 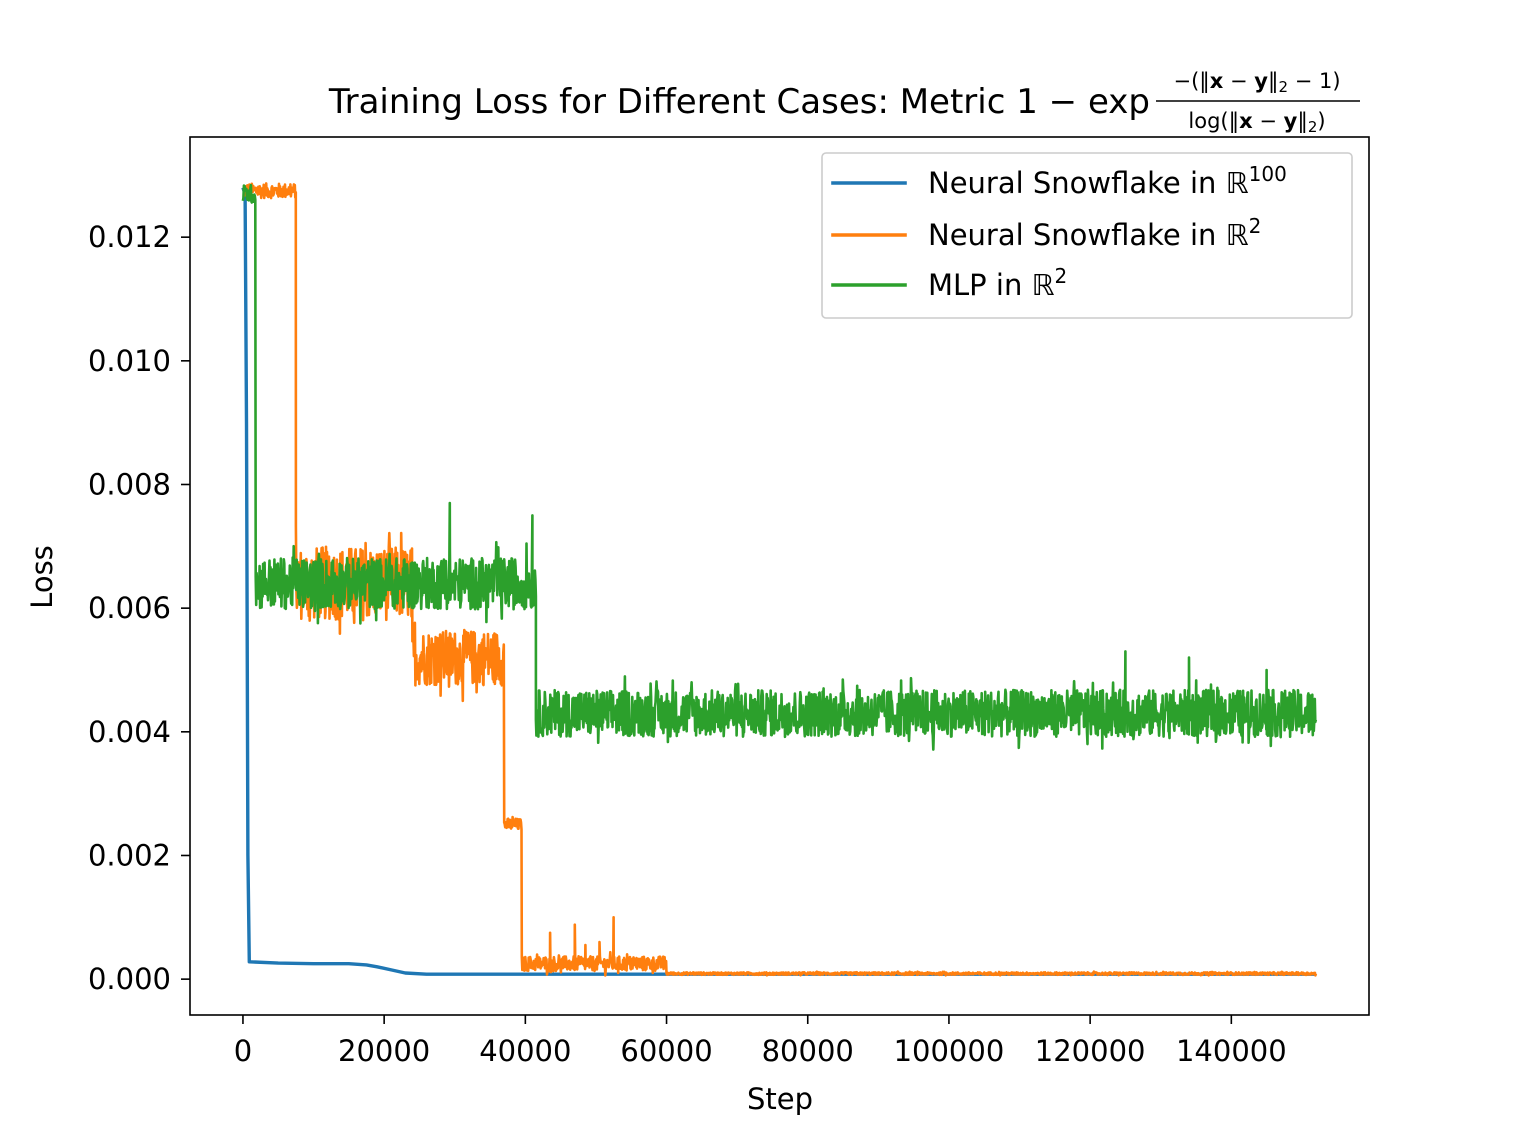 What do you see at coordinates (808, 1051) in the screenshot?
I see `x-tick-label: 80000` at bounding box center [808, 1051].